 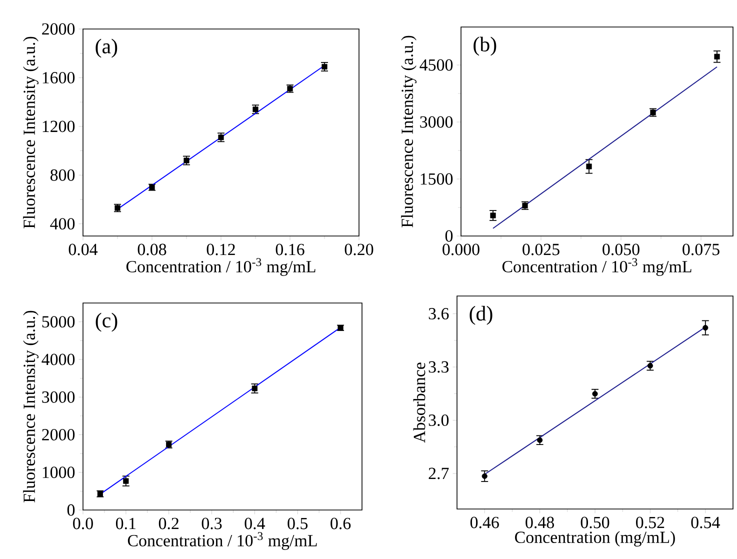 What do you see at coordinates (83, 250) in the screenshot?
I see `x-tick-label: 0.04` at bounding box center [83, 250].